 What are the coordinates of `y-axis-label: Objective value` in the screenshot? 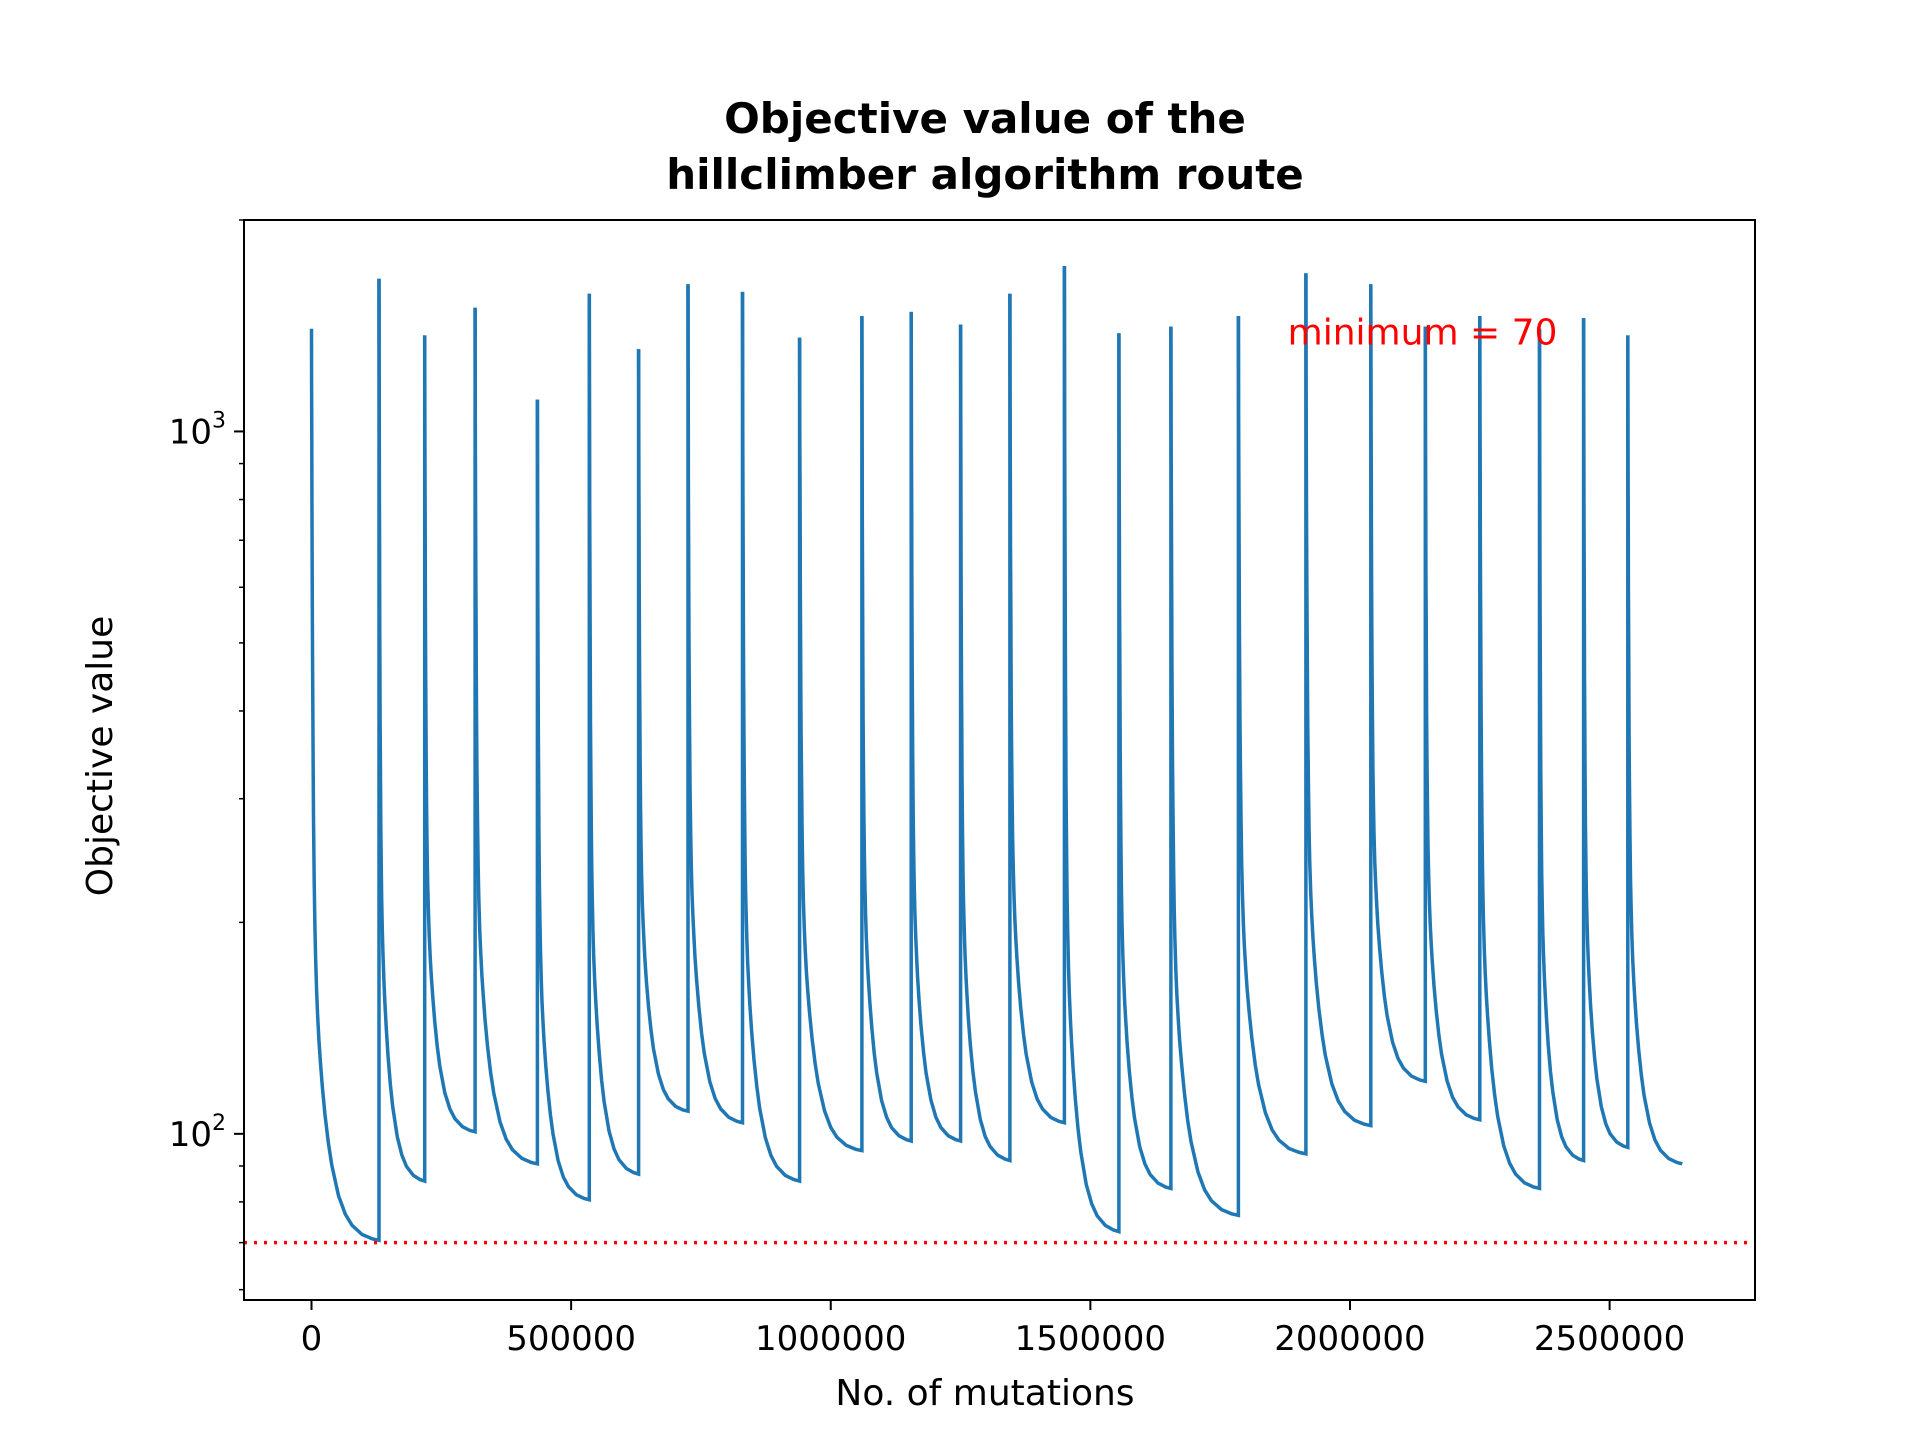 It's located at (100, 756).